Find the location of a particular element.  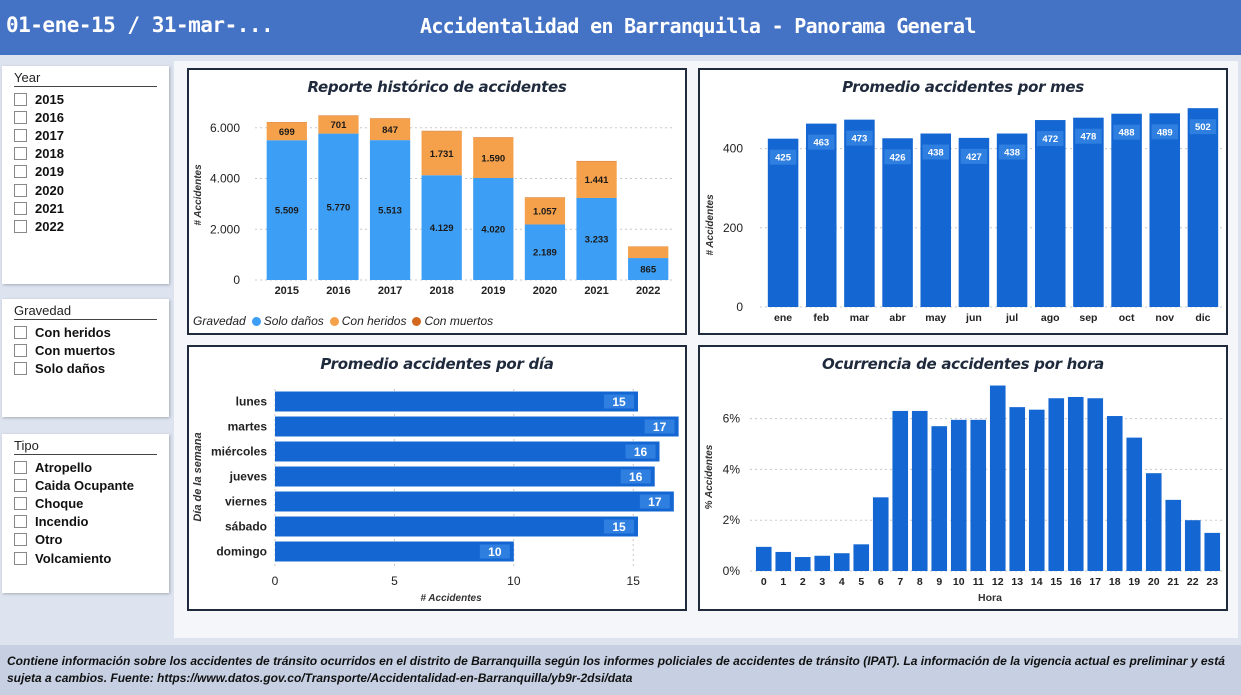

gravedad-slicer-item: Solo daños is located at coordinates (59, 368).